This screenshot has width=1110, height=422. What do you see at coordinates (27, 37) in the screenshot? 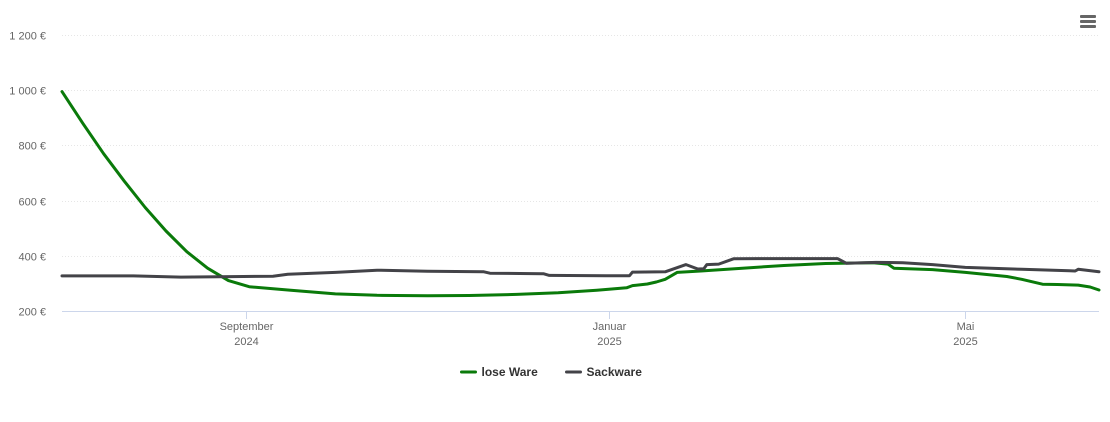
I see `y-tick-label: 1 200 €` at bounding box center [27, 37].